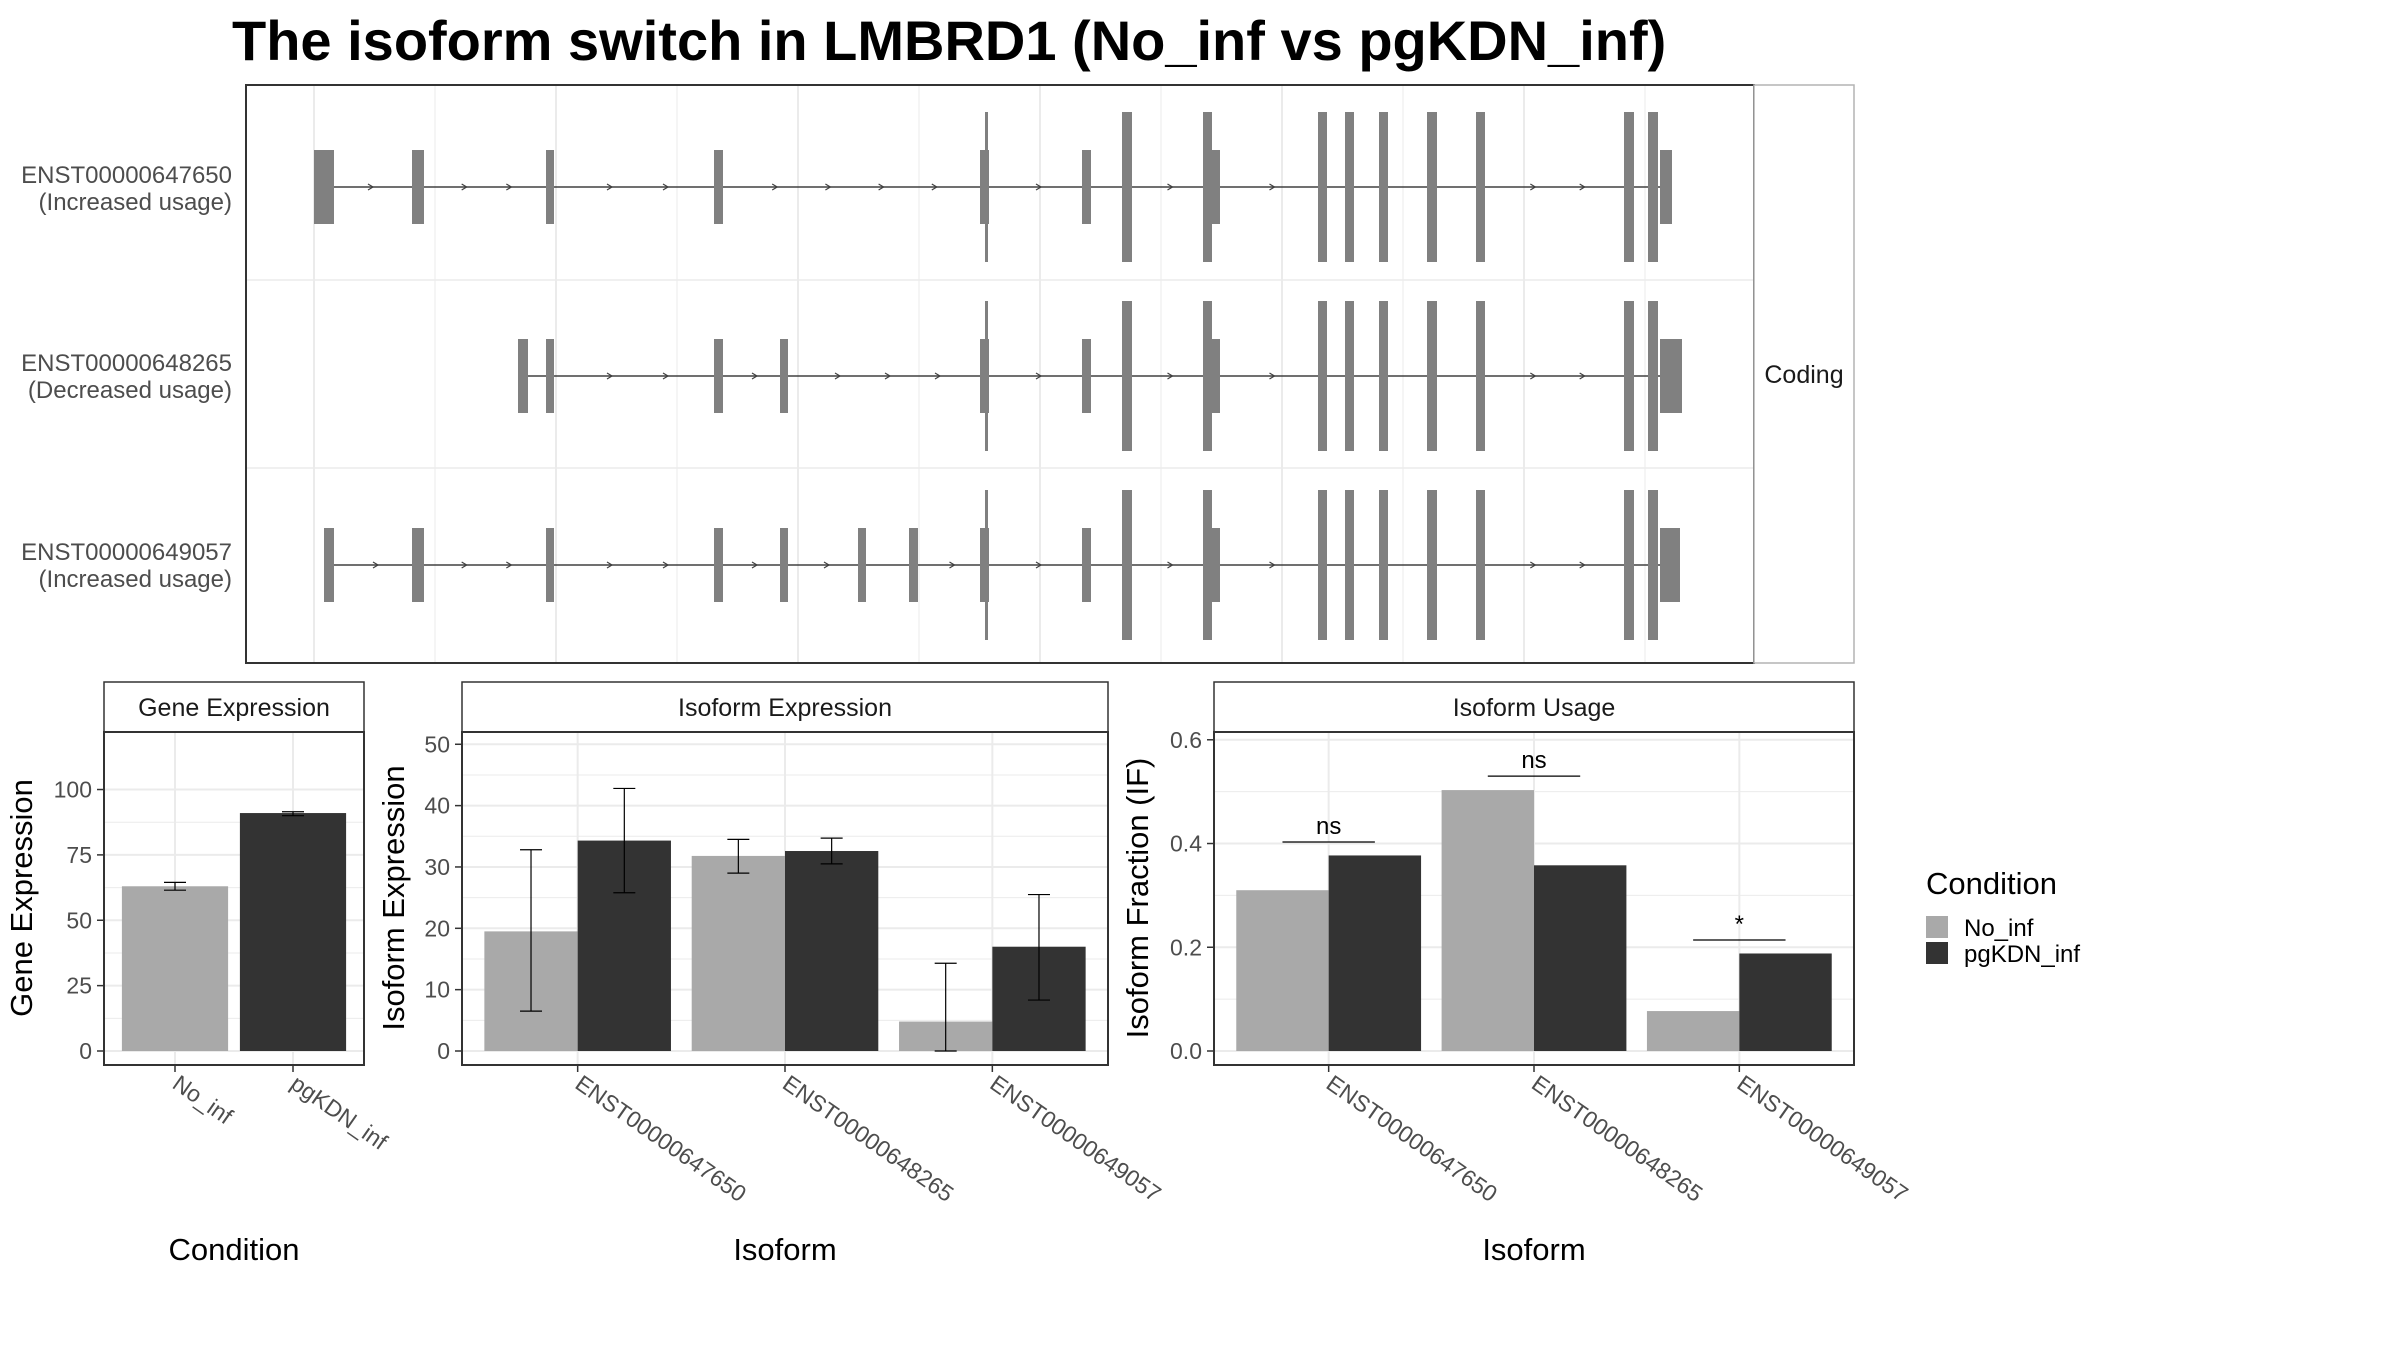 The width and height of the screenshot is (2400, 1350). I want to click on y-tick-label: 0.4, so click(1186, 844).